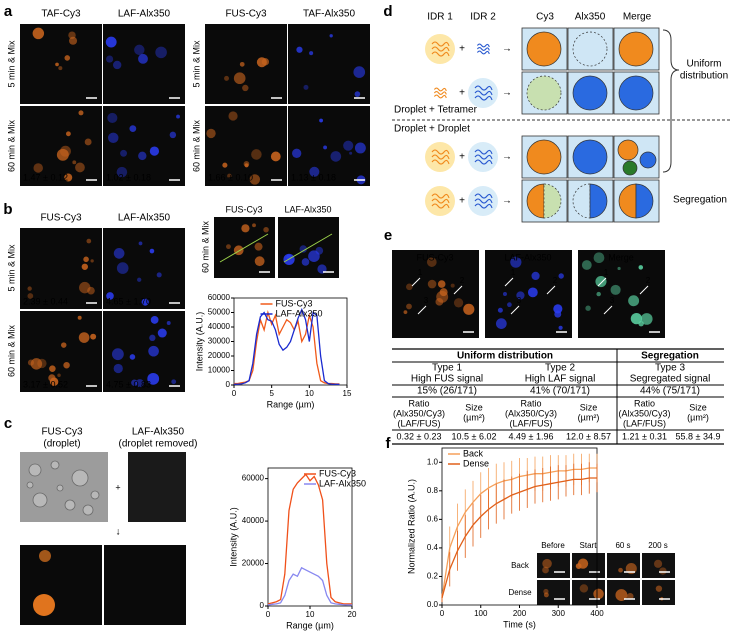 The height and width of the screenshot is (636, 738). I want to click on outcome-label: Segregation, so click(700, 200).